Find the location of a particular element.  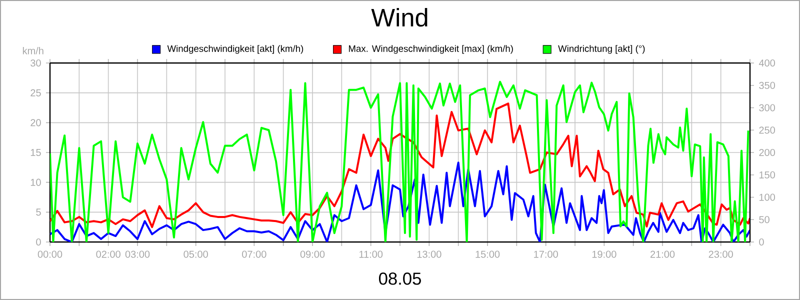

y2-tick-label: 350 is located at coordinates (767, 85).